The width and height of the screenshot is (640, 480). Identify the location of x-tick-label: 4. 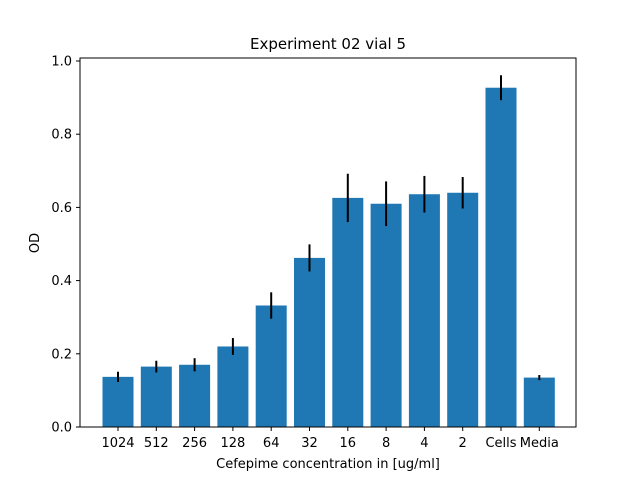
(424, 443).